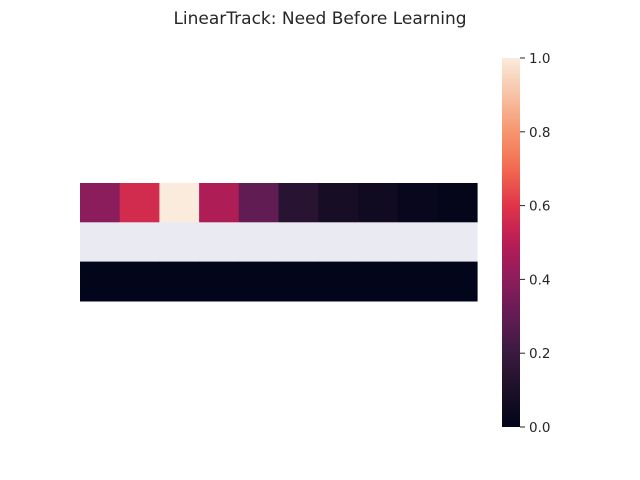  What do you see at coordinates (259, 203) in the screenshot?
I see `heatmap-cell-r0-c4` at bounding box center [259, 203].